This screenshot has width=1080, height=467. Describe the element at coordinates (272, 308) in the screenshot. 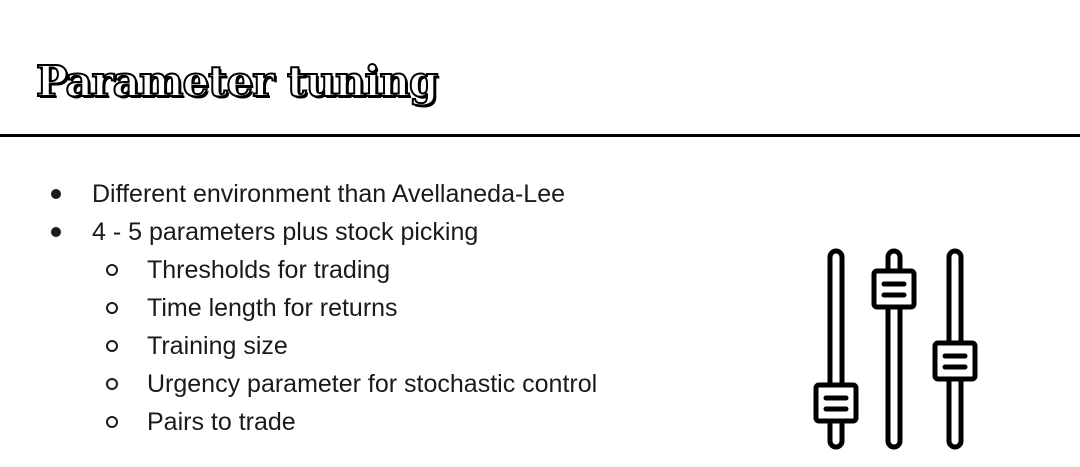

I see `sub-bullet-text: Time length for returns` at that location.